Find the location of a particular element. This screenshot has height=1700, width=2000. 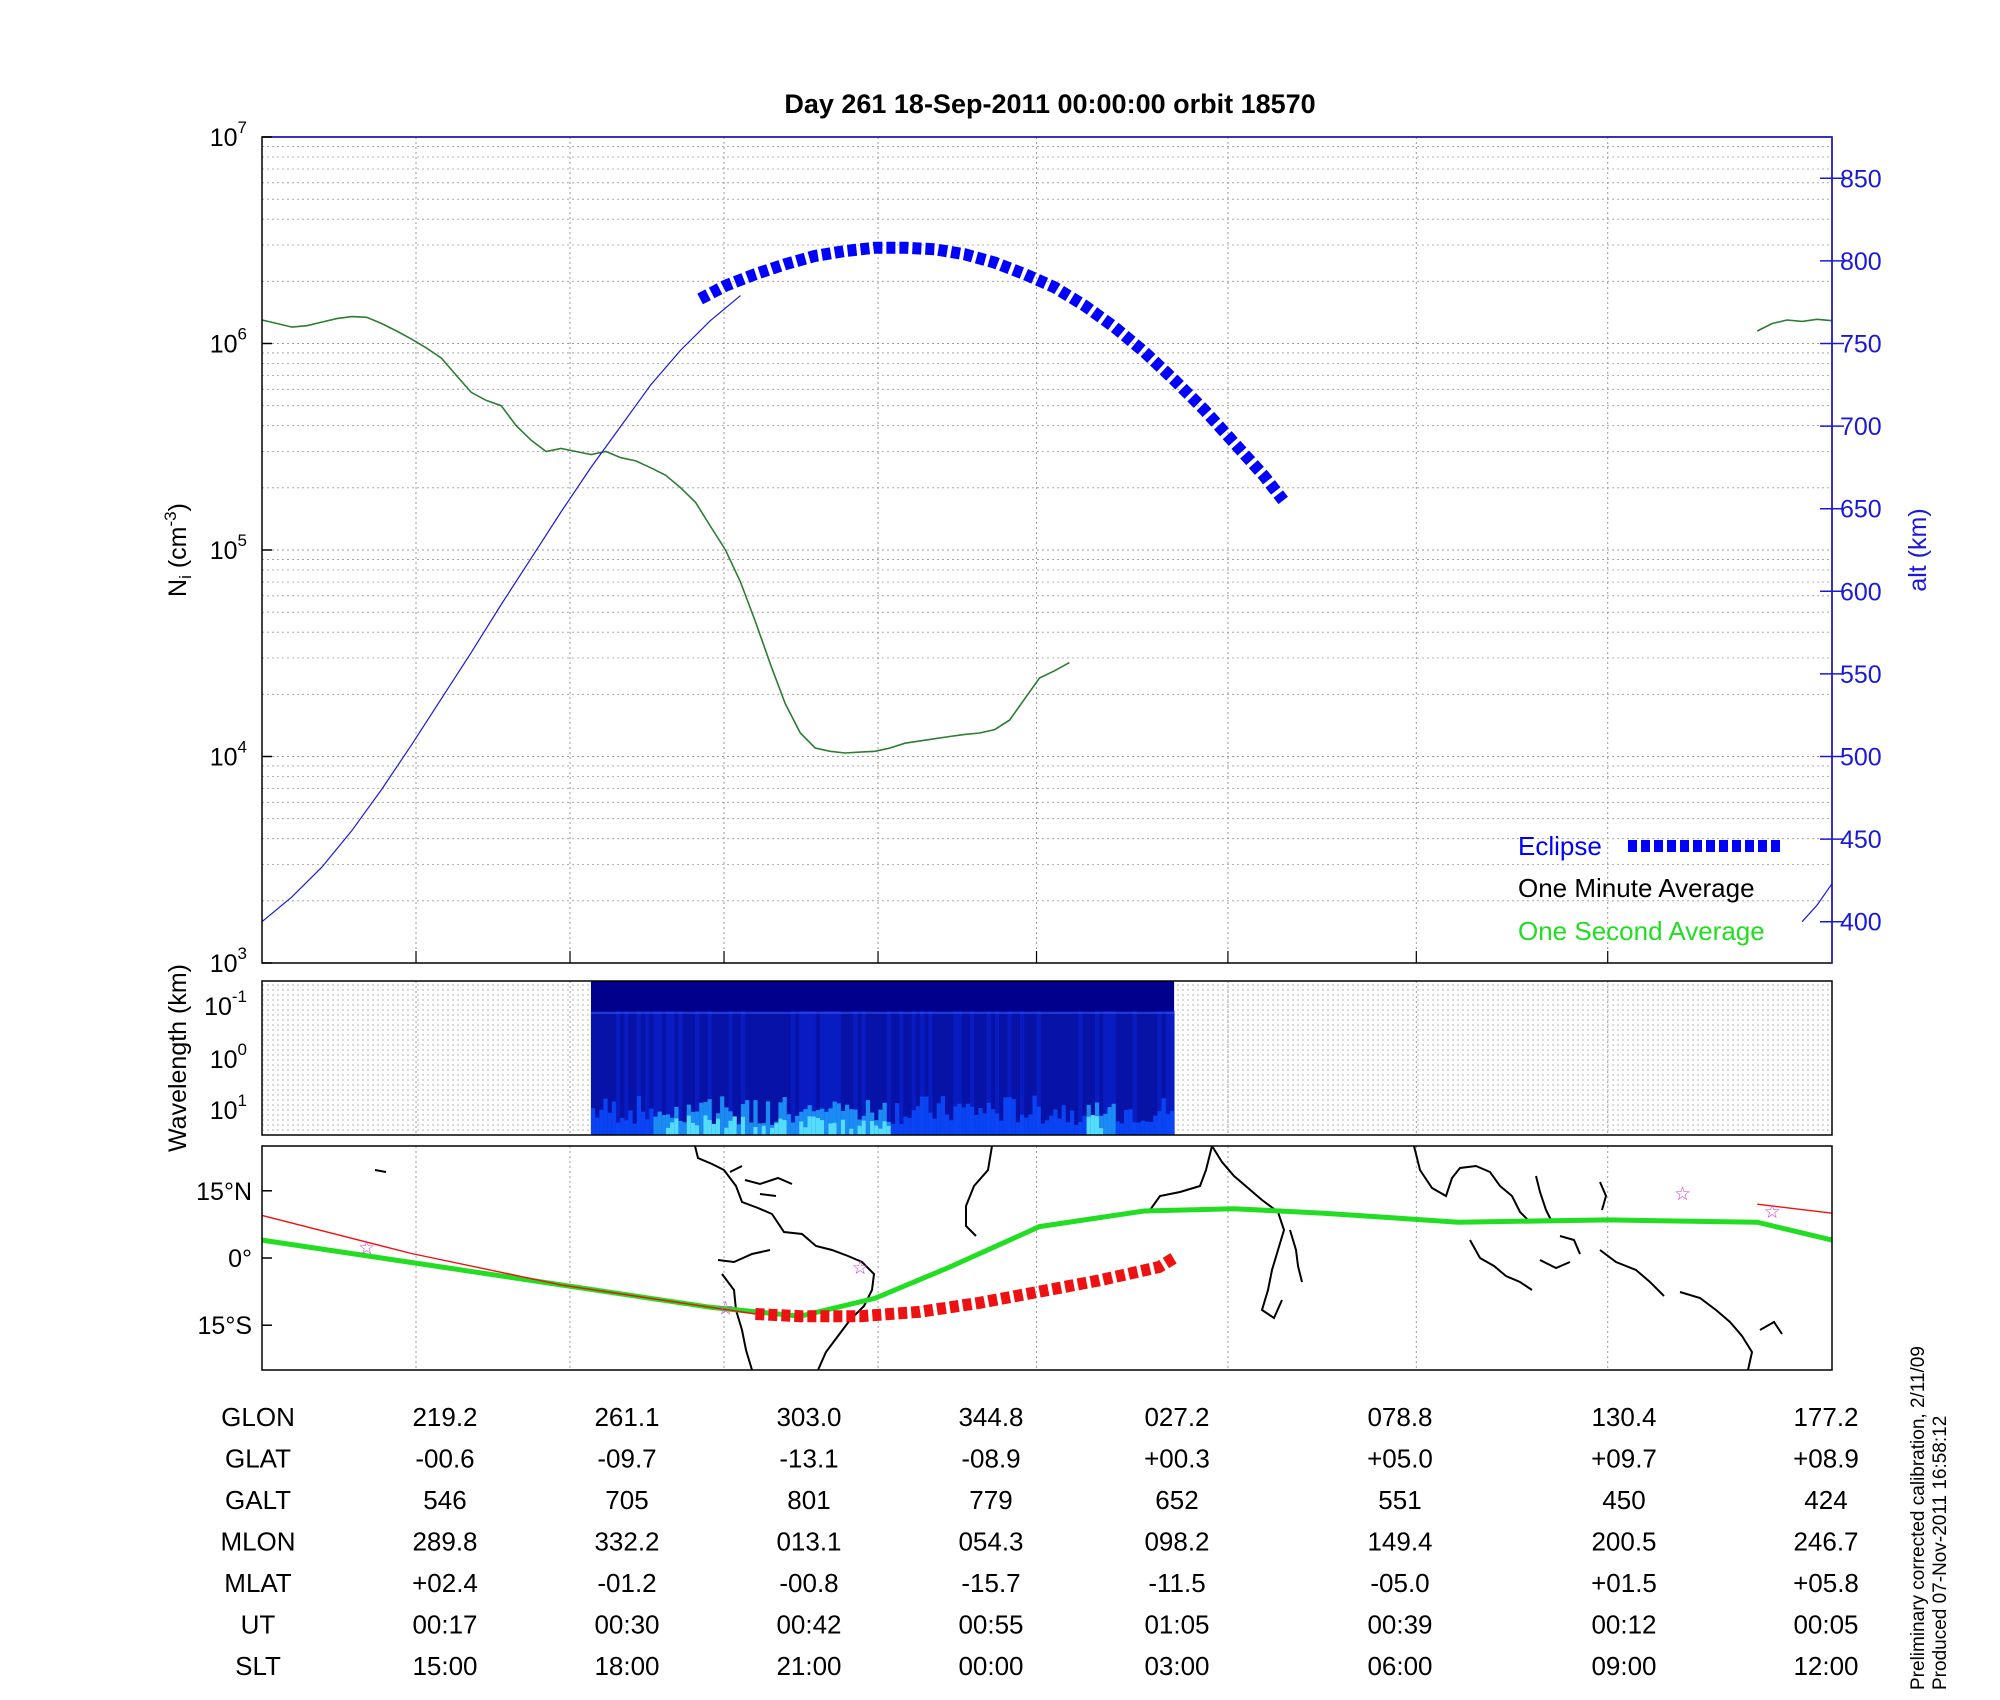

table-cell: 00:17 is located at coordinates (444, 1625).